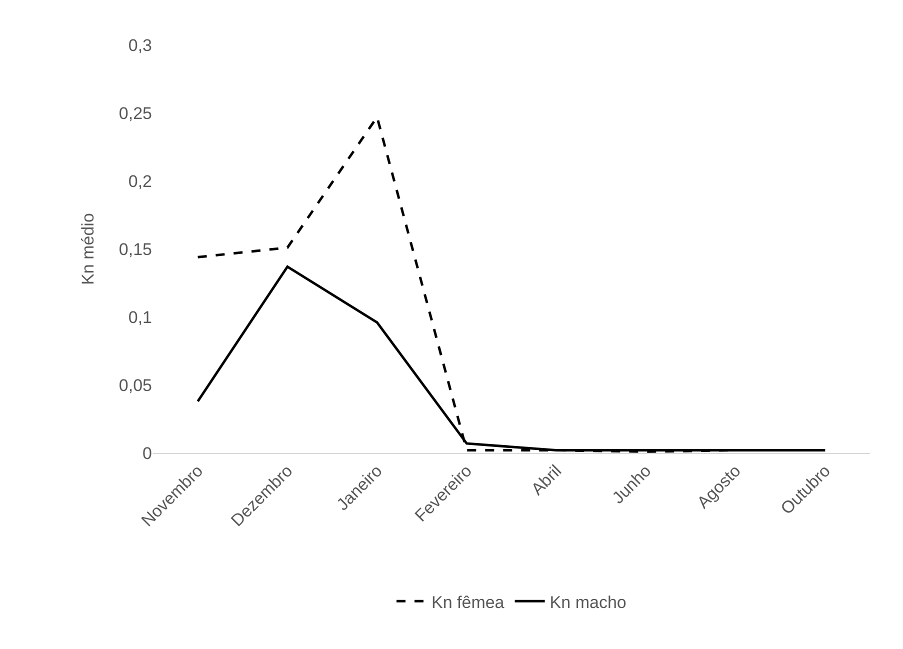 This screenshot has height=649, width=903. What do you see at coordinates (468, 602) in the screenshot?
I see `legend-label: Kn fêmea` at bounding box center [468, 602].